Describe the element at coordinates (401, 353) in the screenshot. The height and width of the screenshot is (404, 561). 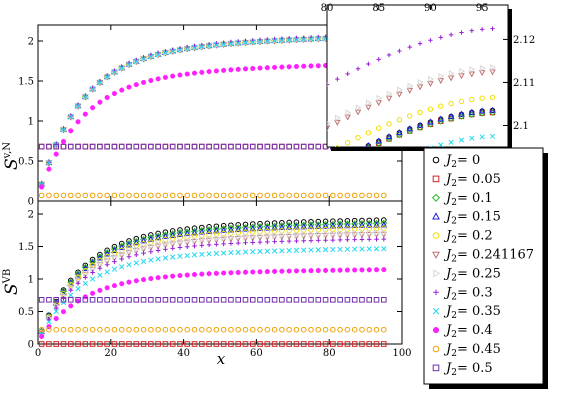
I see `bottom-panel-xtick-label: 100` at that location.